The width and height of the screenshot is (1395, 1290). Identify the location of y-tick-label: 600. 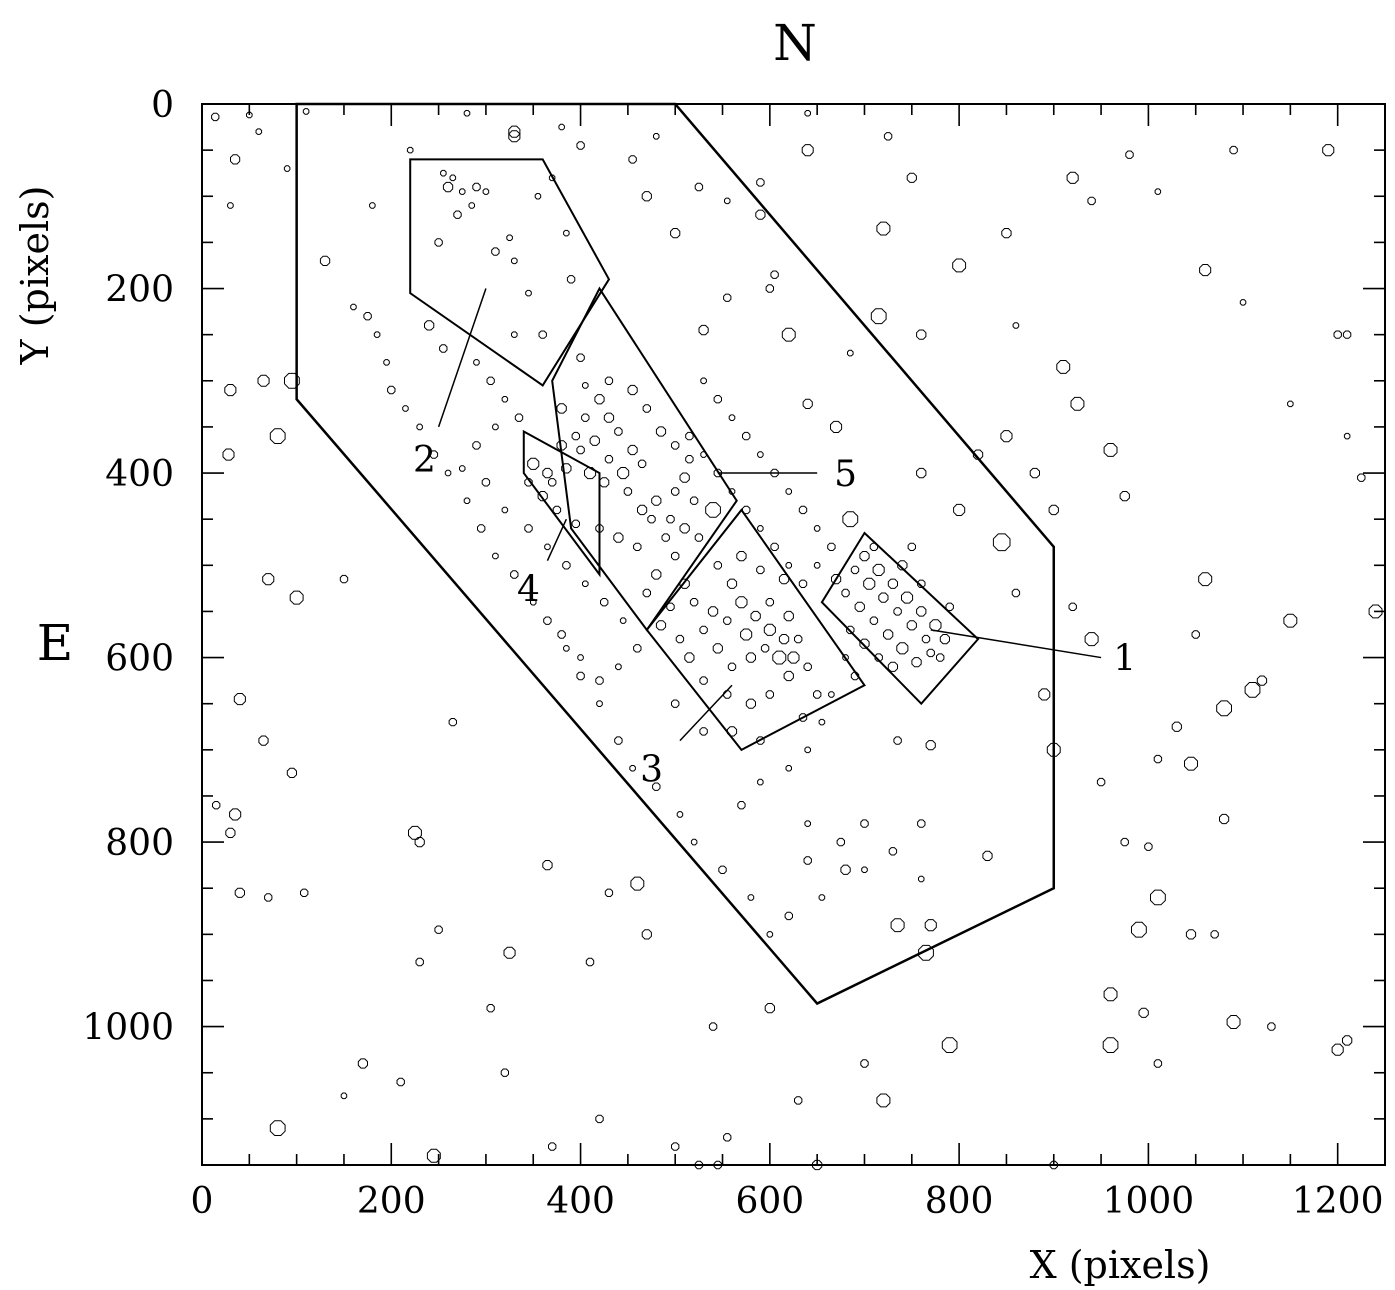
(139, 659).